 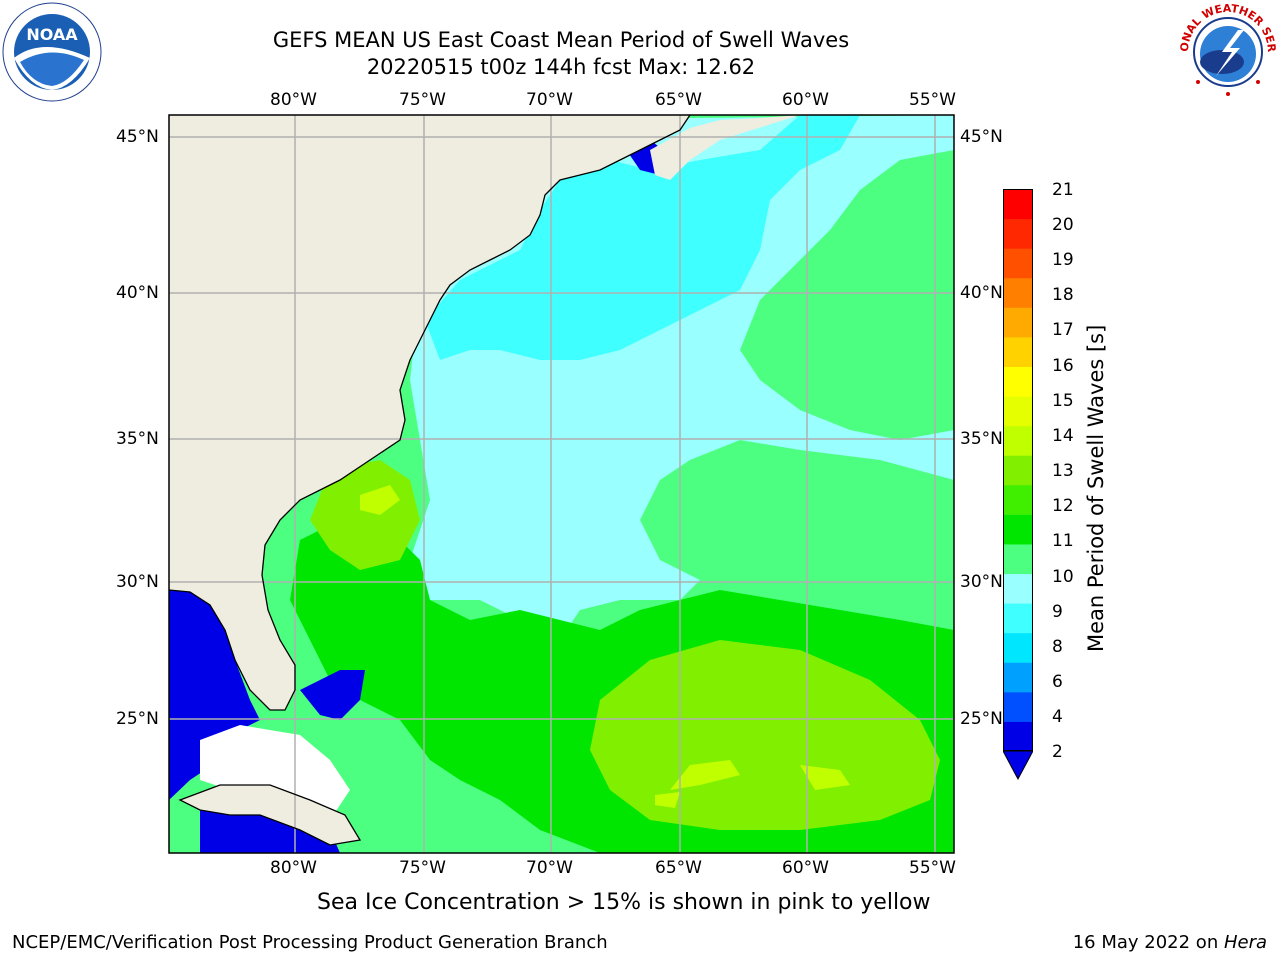 I want to click on lon-label-bottom-60w: 60°W, so click(x=805, y=868).